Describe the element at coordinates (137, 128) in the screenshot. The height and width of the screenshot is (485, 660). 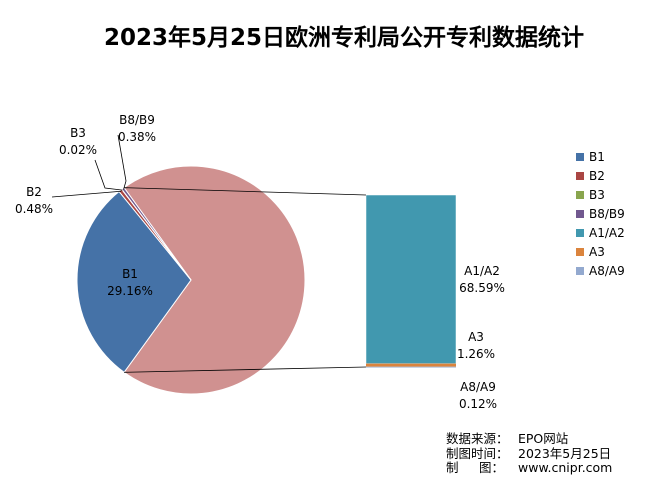
I see `data-label-b8-b9: B8/B9 0.38%` at that location.